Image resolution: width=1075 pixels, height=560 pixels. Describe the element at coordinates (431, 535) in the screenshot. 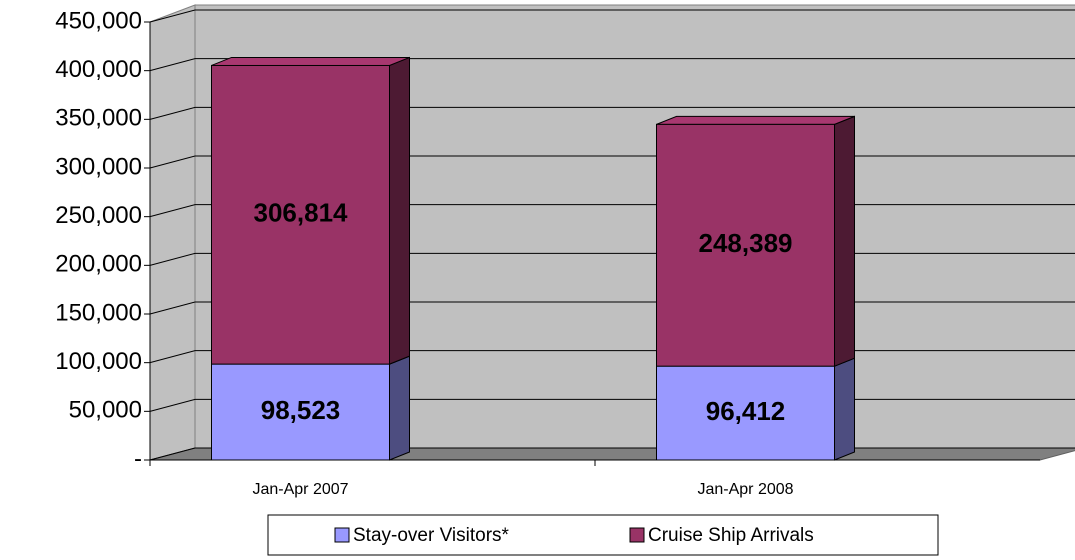

I see `legend-label: Stay-over Visitors*` at that location.